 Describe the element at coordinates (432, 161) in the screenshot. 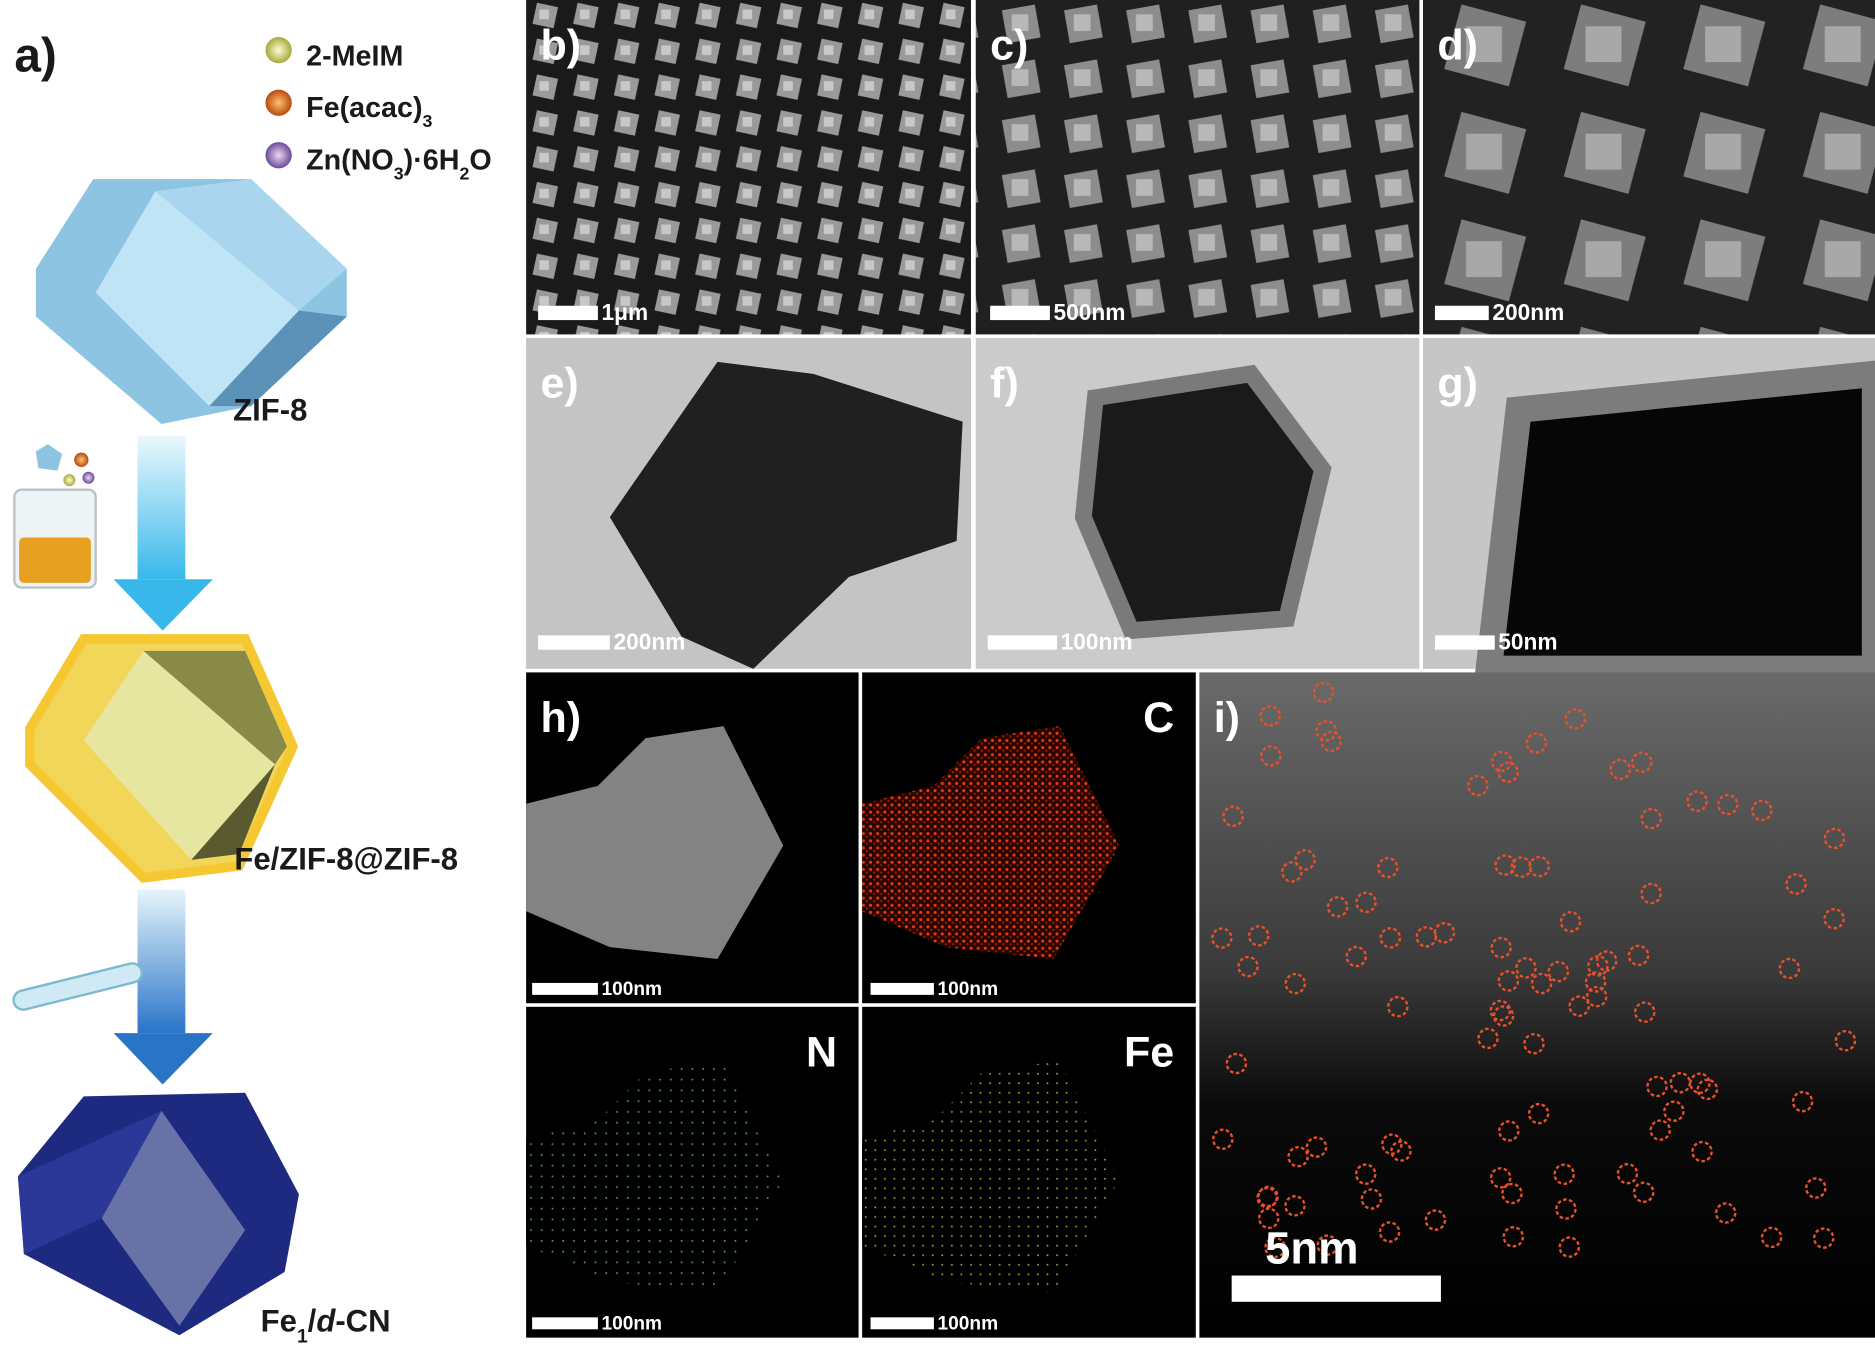

I see `text-part: )·6H` at that location.